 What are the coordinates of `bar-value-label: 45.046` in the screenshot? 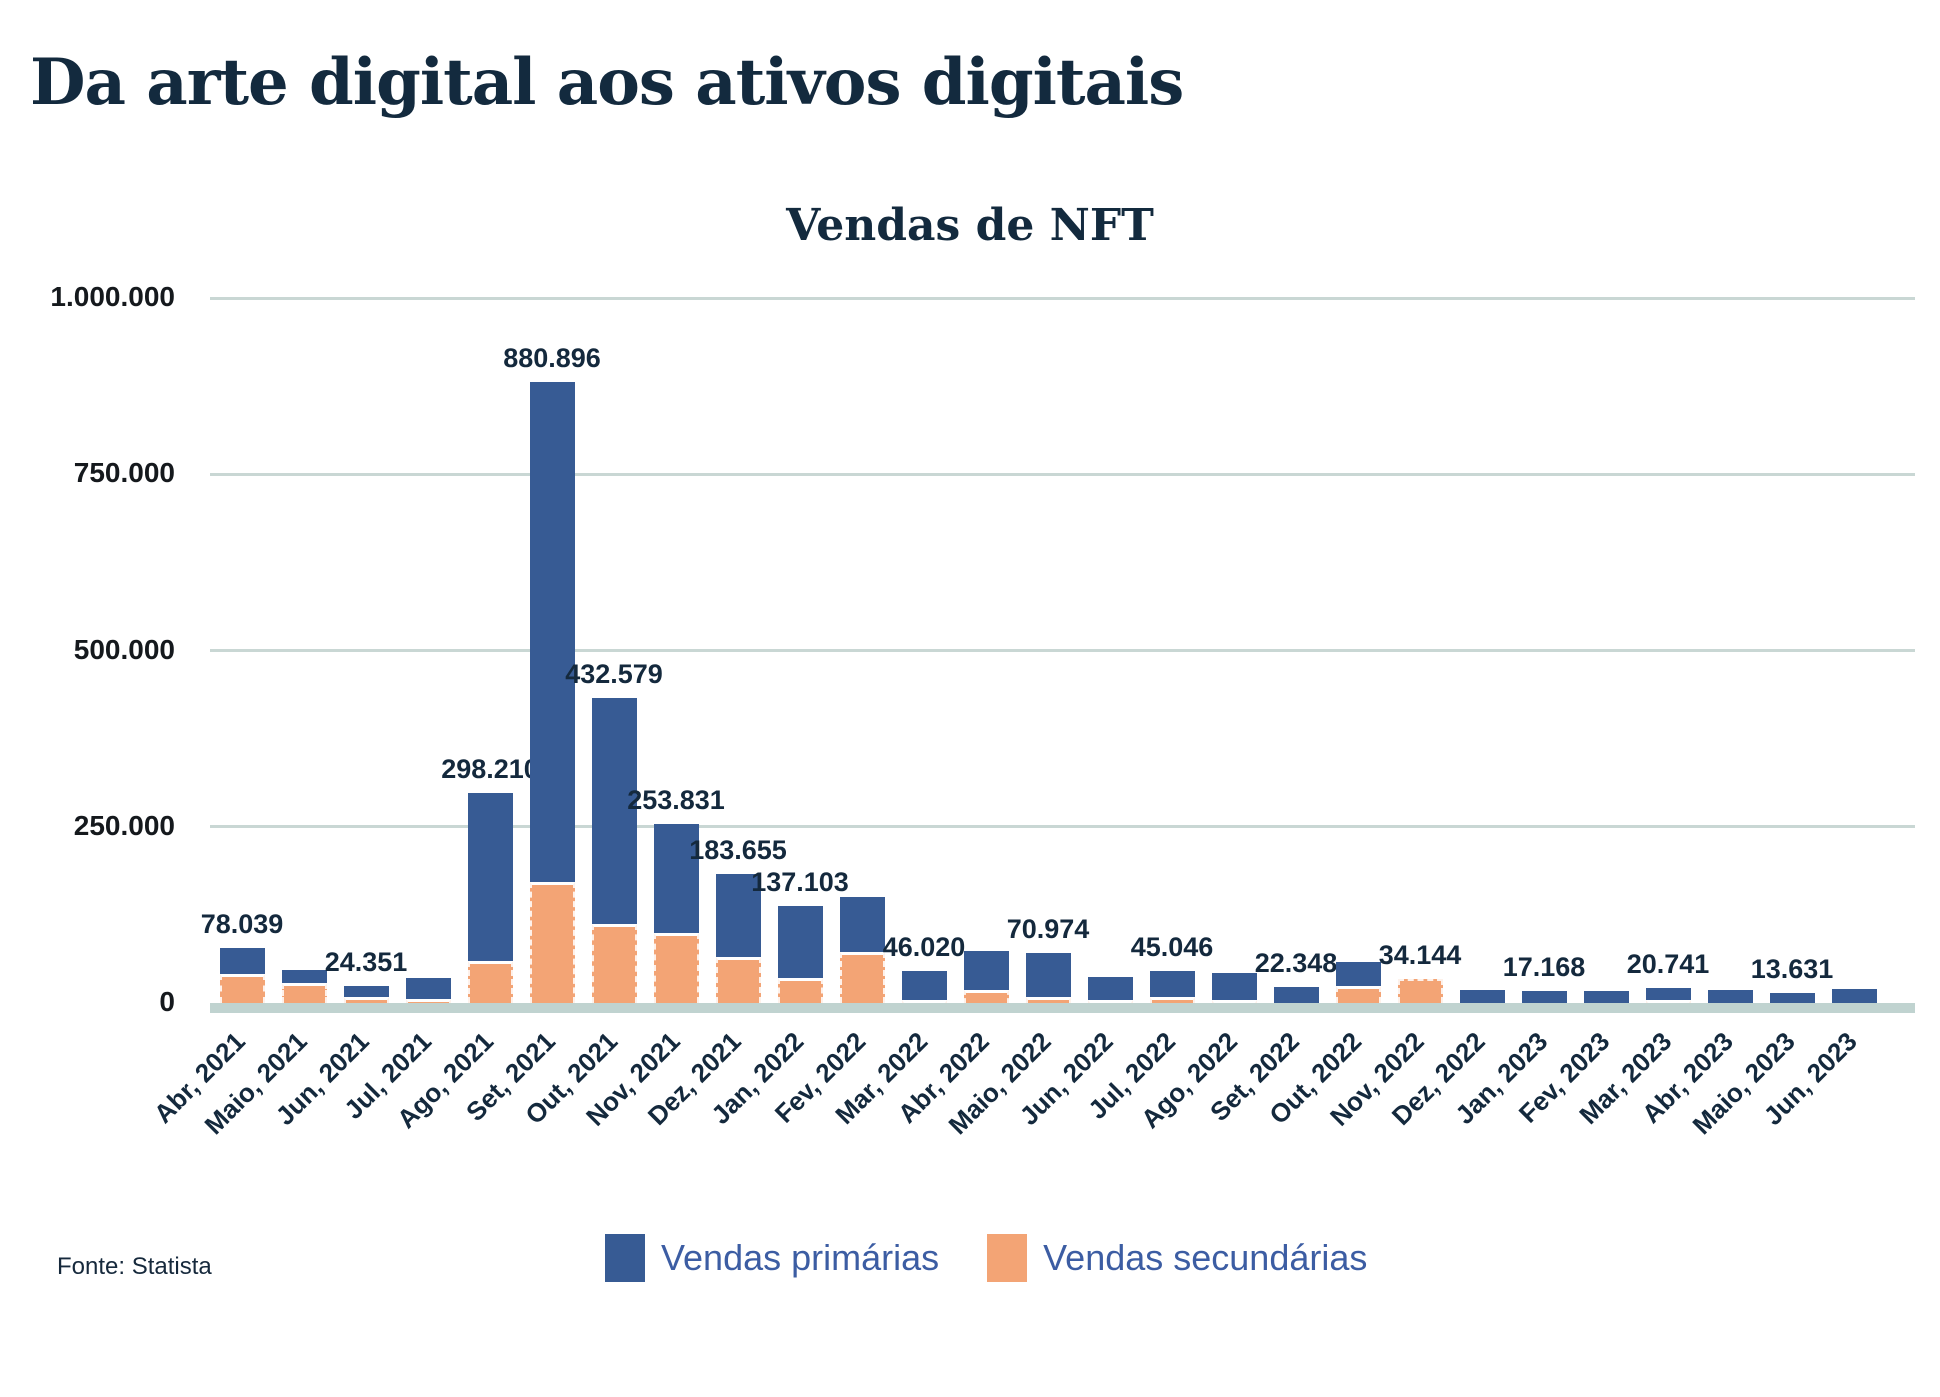 It's located at (1172, 947).